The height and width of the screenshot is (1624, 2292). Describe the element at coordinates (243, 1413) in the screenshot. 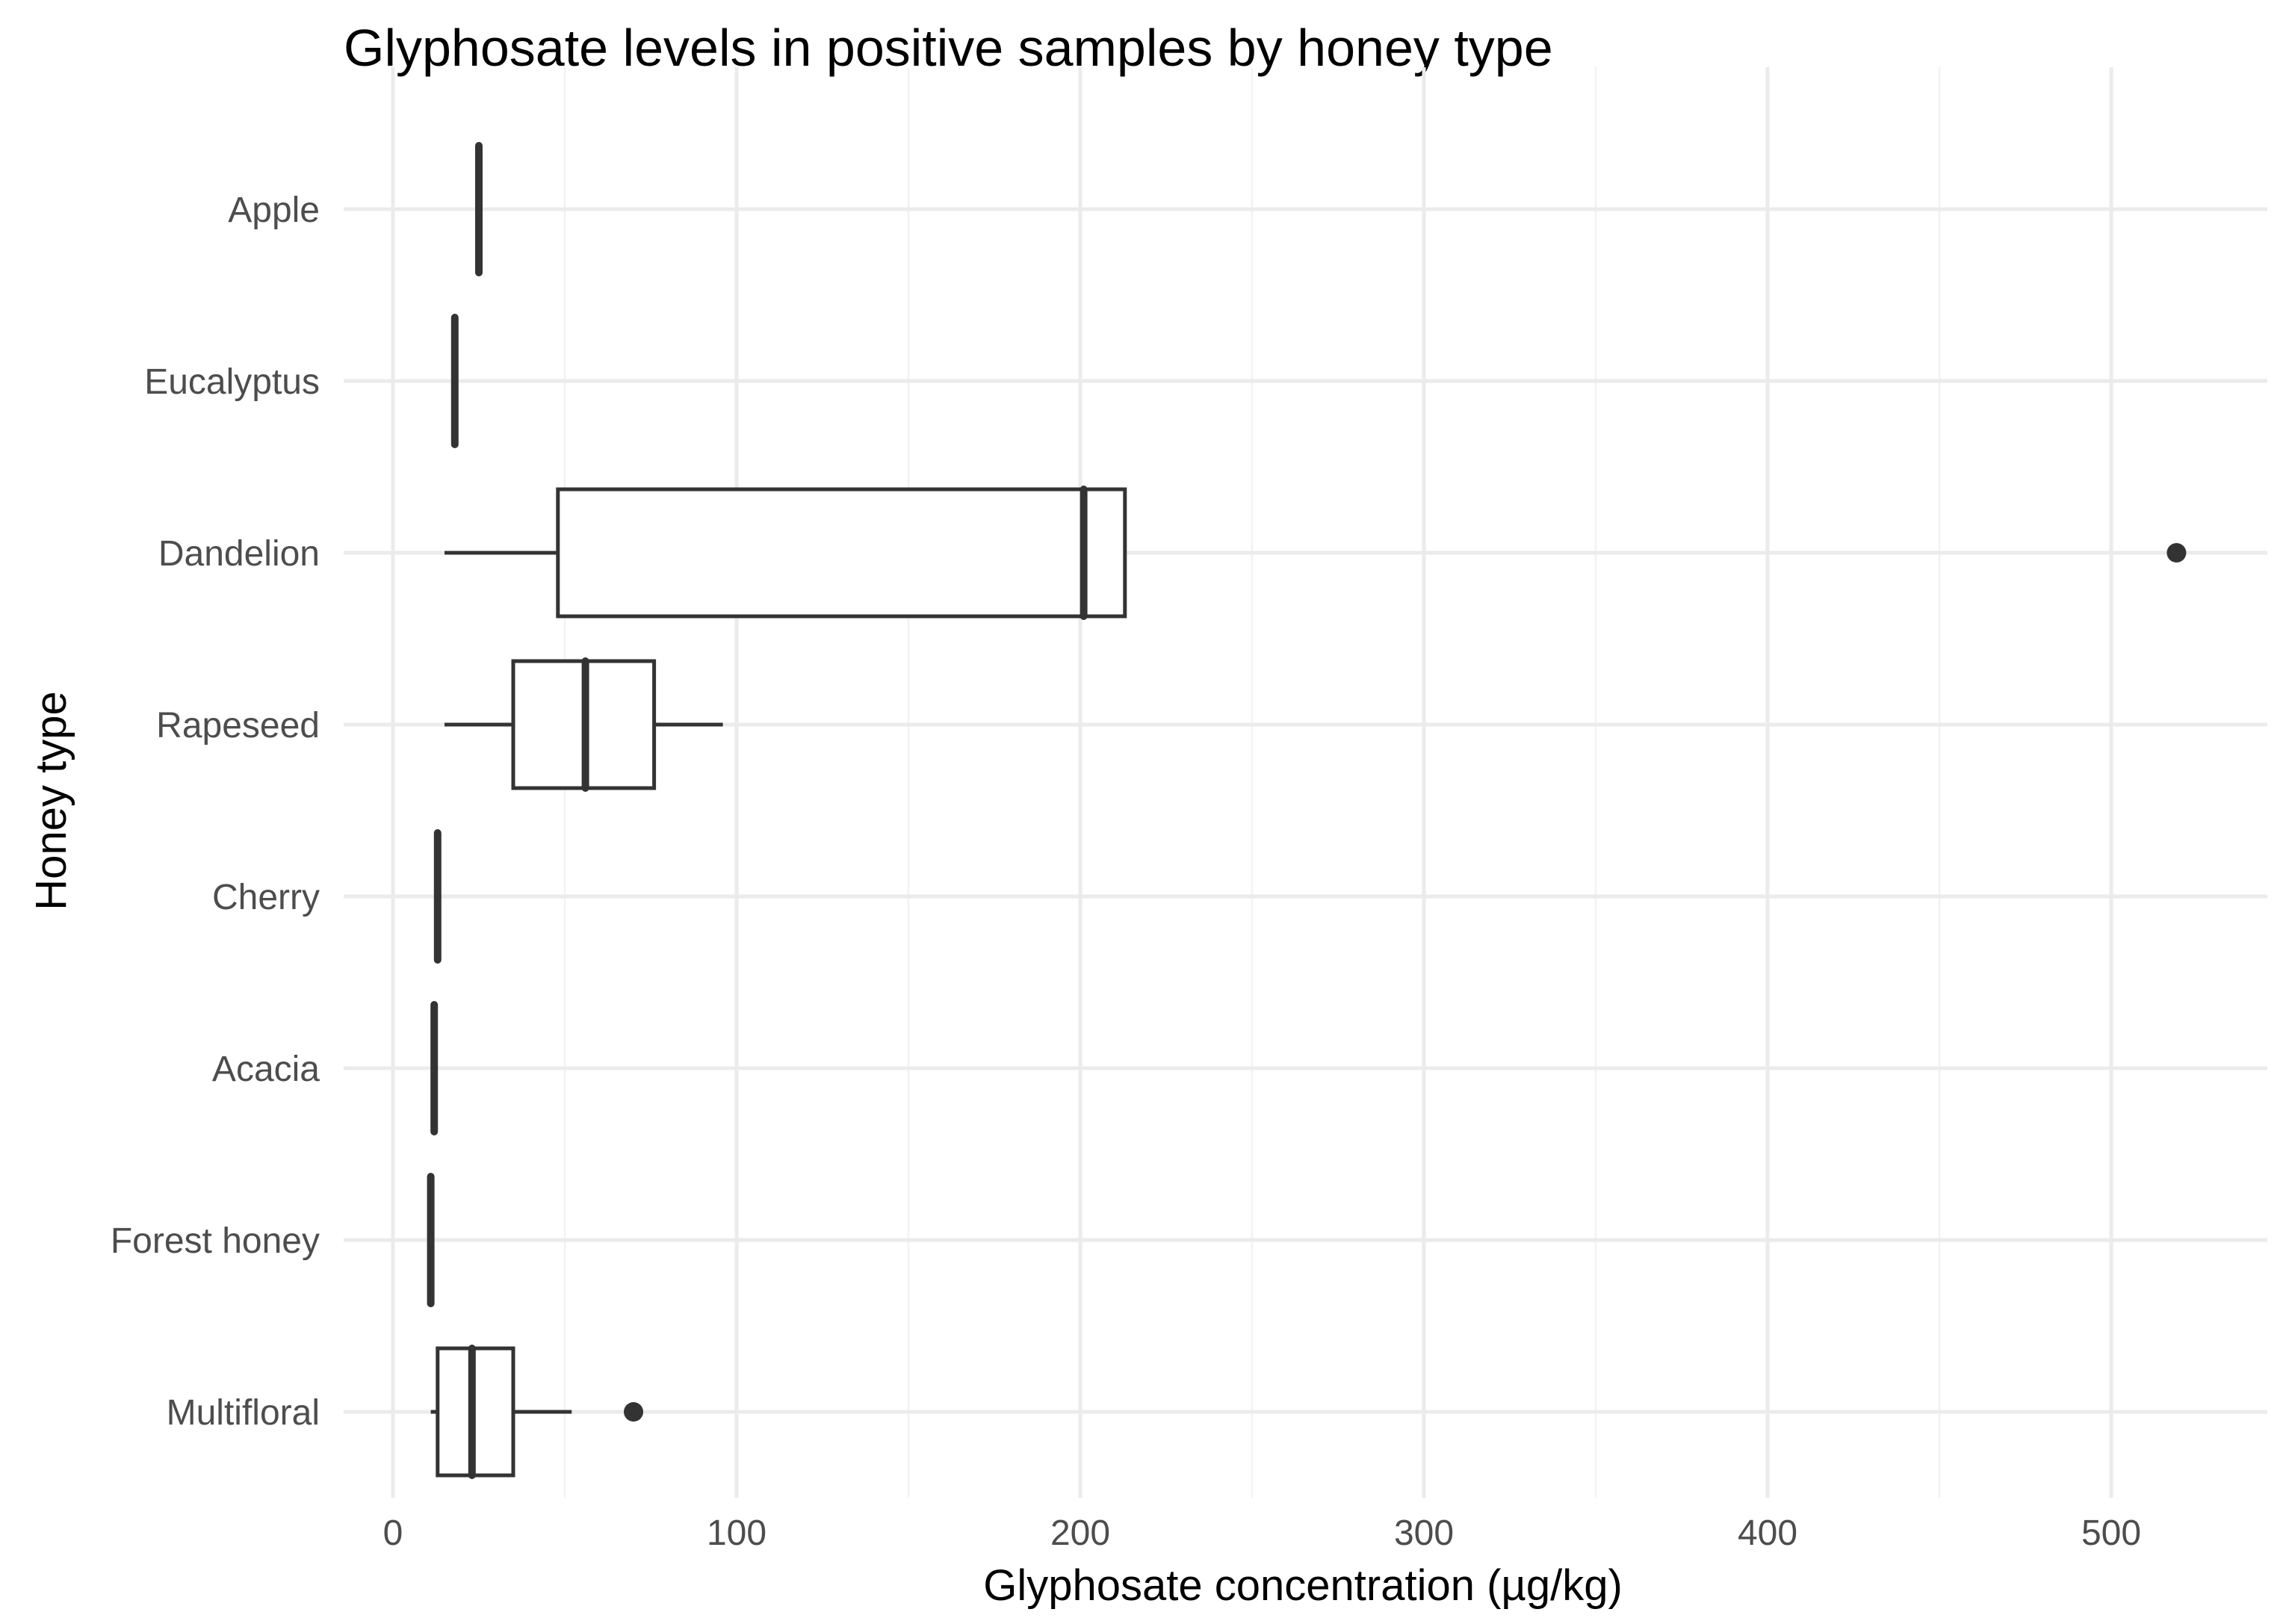

I see `y-tick-label: Multifloral` at that location.